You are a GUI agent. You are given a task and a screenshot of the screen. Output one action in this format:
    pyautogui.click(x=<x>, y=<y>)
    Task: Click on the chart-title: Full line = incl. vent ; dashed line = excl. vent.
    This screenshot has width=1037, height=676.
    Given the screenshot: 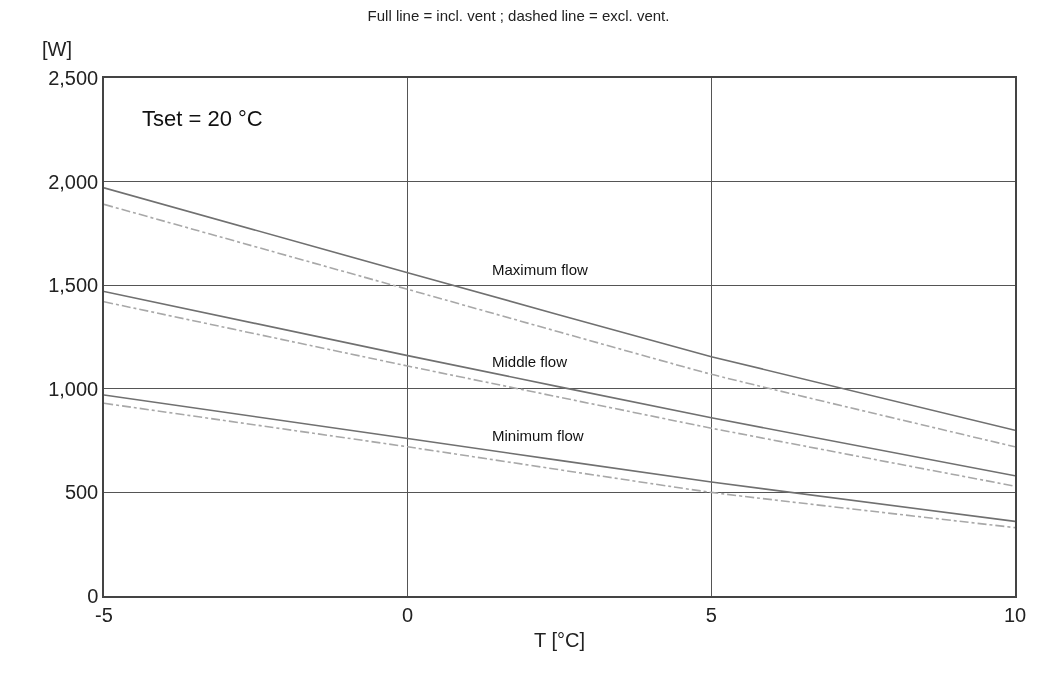 What is the action you would take?
    pyautogui.click(x=518, y=15)
    